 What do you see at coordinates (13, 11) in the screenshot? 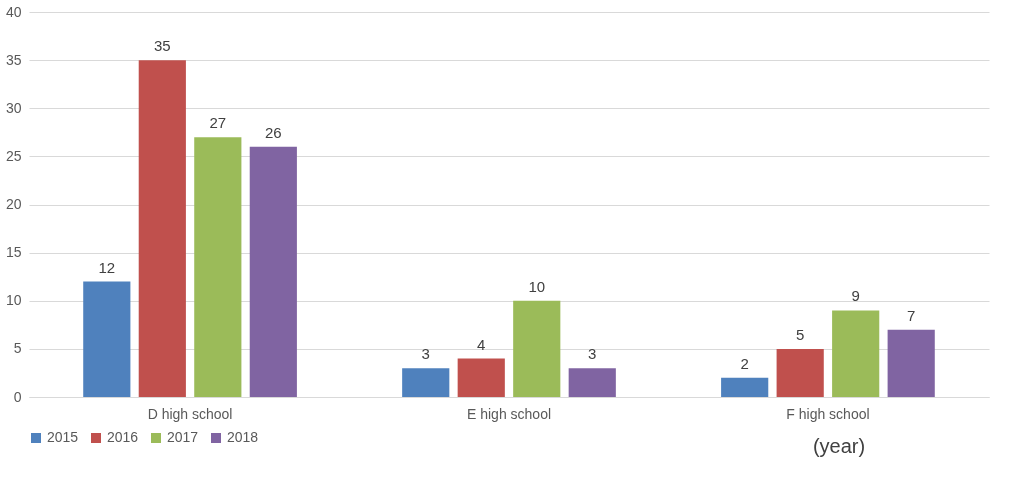
I see `y-tick-label: 40` at bounding box center [13, 11].